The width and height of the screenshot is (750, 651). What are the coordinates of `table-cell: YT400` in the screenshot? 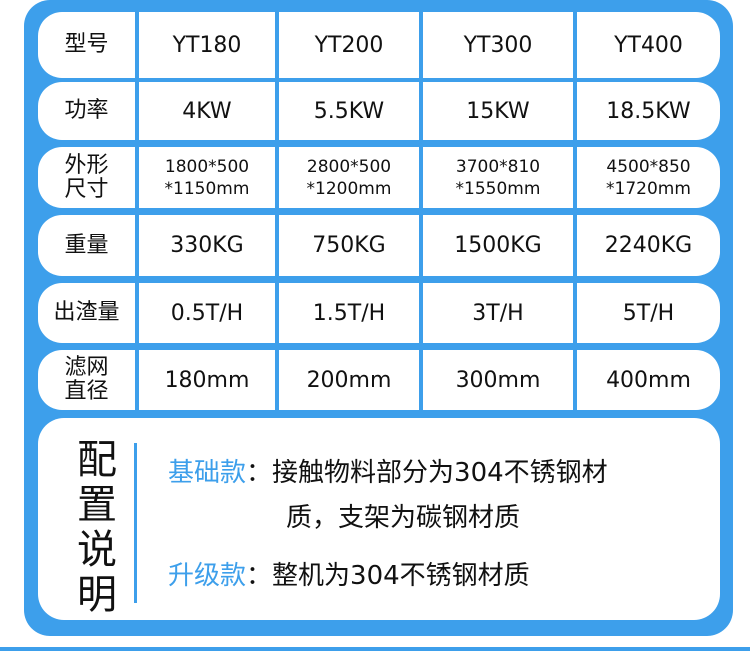 It's located at (648, 45).